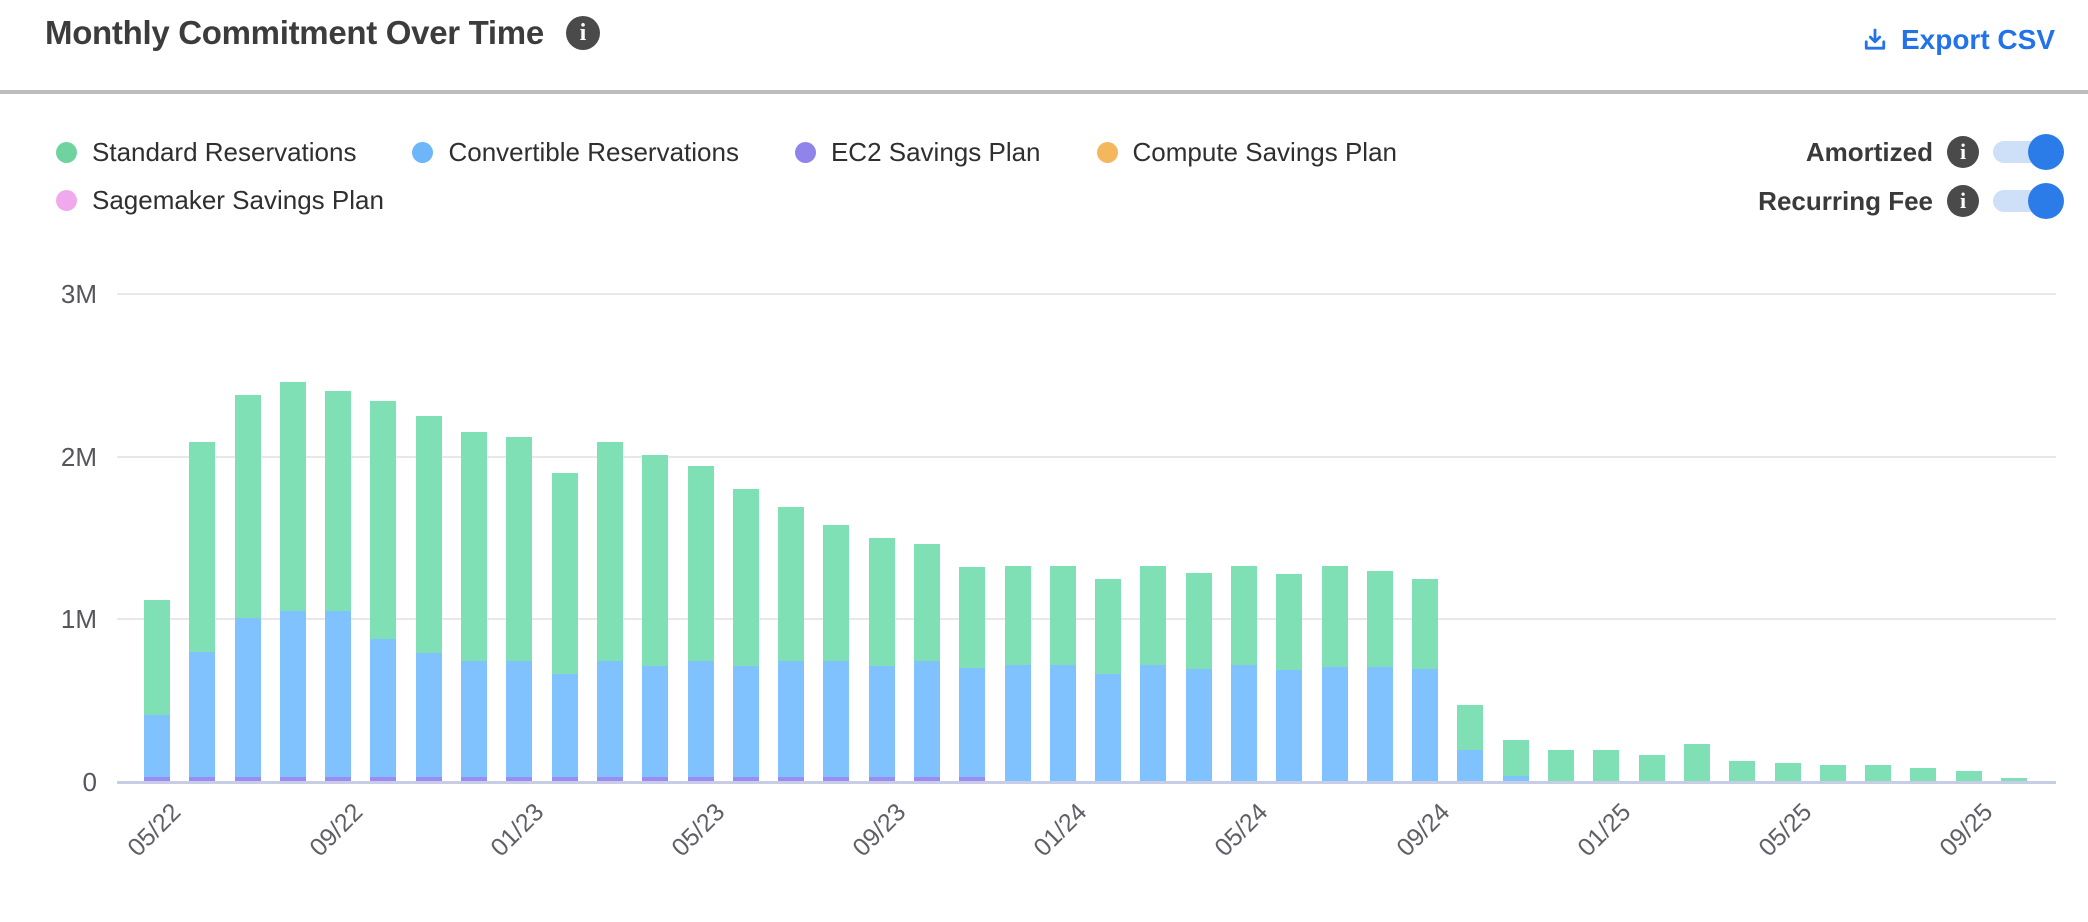 This screenshot has width=2088, height=922. I want to click on legend-item-ec2-savings-plan: EC2 Savings Plan, so click(917, 151).